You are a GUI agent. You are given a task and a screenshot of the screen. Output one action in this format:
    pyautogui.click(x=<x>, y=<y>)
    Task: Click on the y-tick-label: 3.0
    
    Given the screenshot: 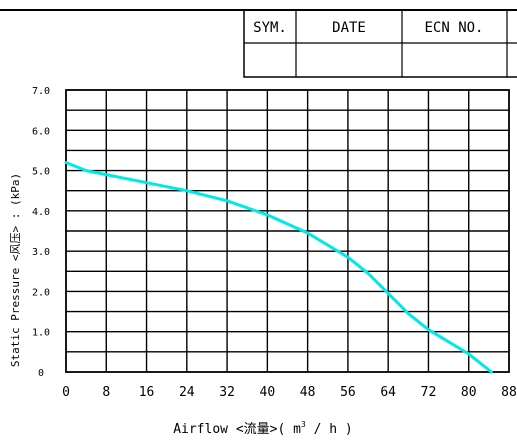 What is the action you would take?
    pyautogui.click(x=41, y=252)
    